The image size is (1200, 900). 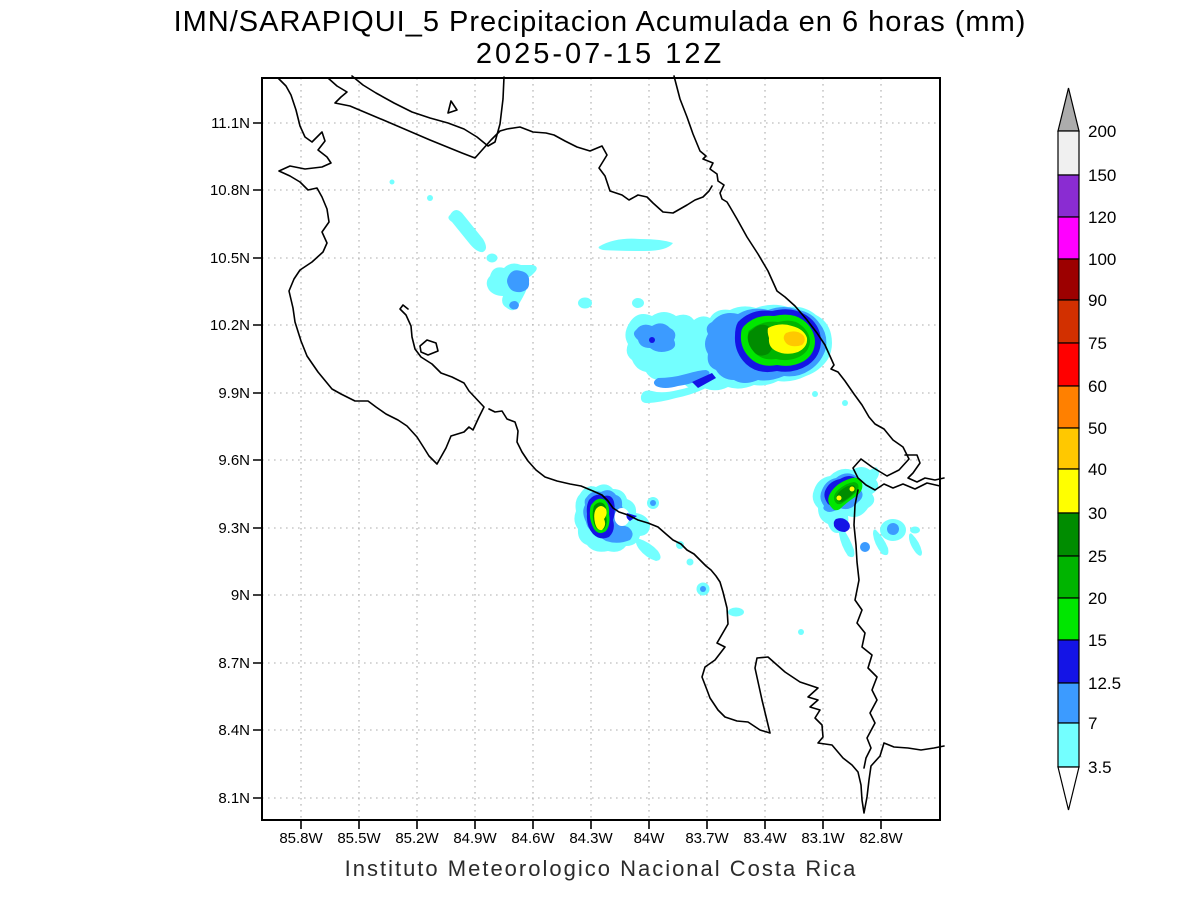 What do you see at coordinates (807, 283) in the screenshot?
I see `coastline-caribbean-north` at bounding box center [807, 283].